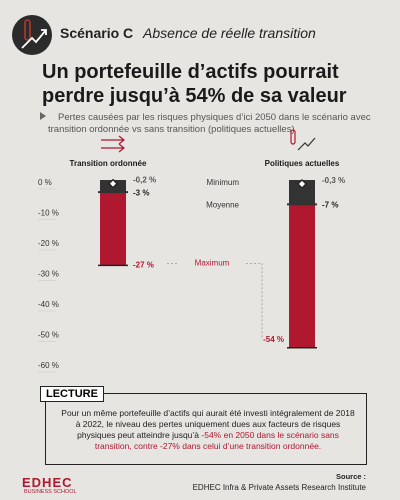  What do you see at coordinates (34, 39) in the screenshot?
I see `icon-arrow` at bounding box center [34, 39].